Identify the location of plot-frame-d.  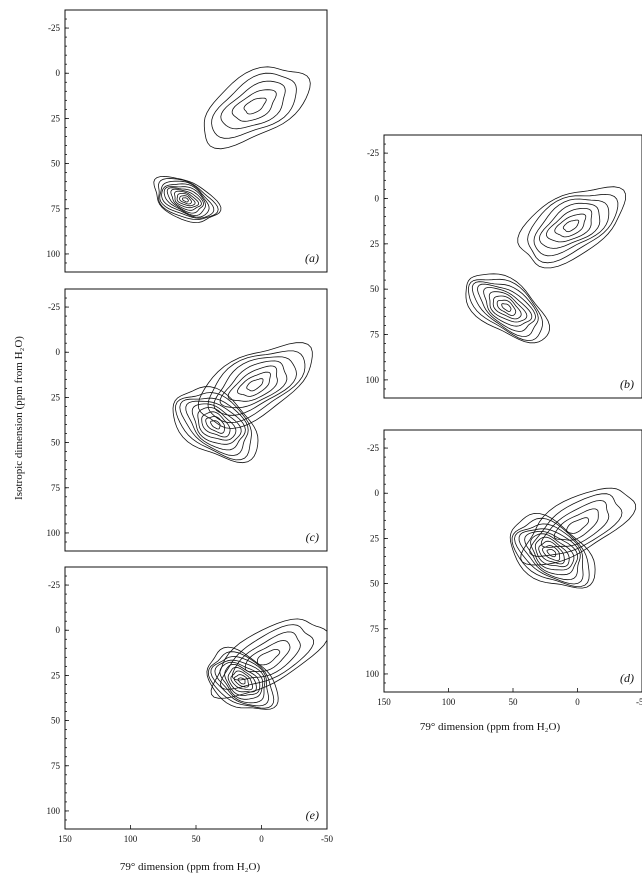
(512, 561).